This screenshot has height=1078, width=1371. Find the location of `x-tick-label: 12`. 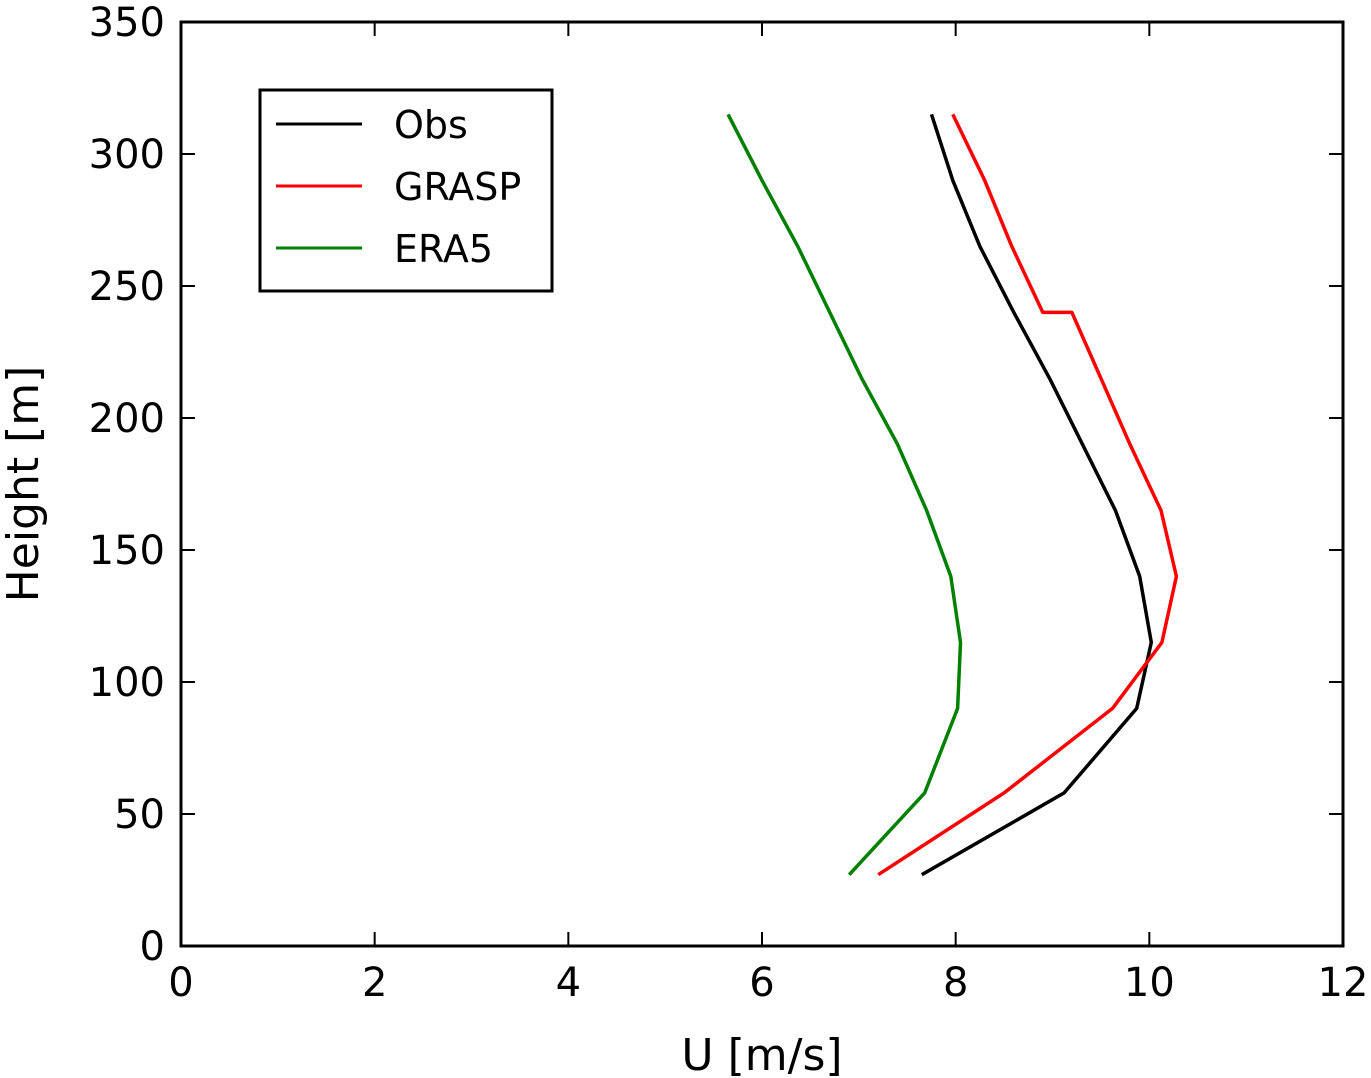

x-tick-label: 12 is located at coordinates (1343, 983).